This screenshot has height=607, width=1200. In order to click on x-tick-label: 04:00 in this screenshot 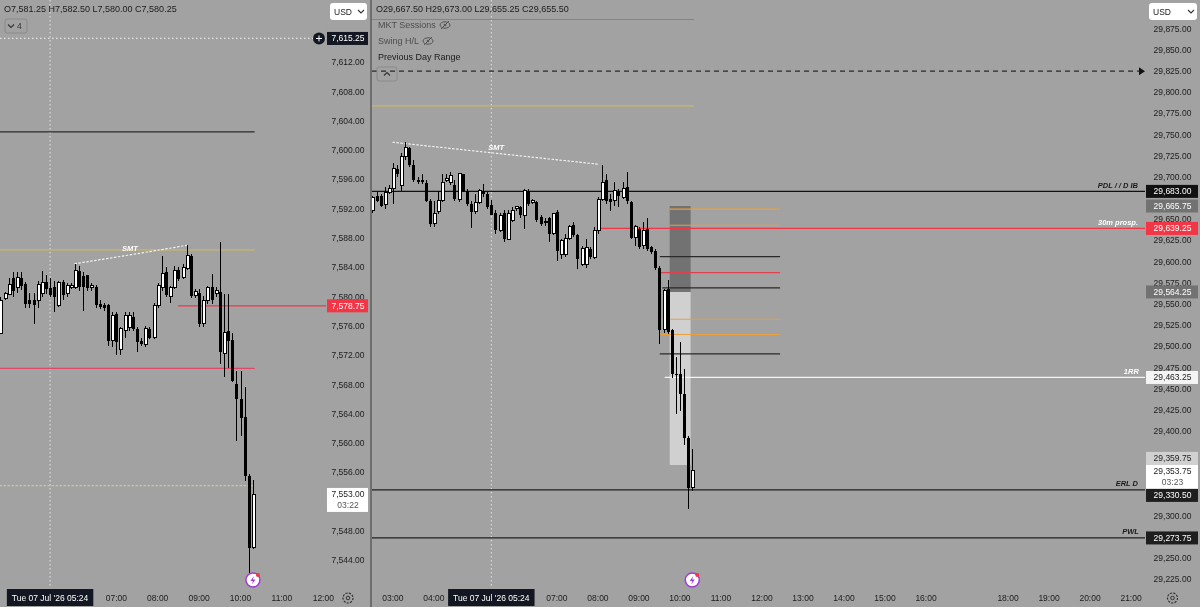, I will do `click(434, 598)`.